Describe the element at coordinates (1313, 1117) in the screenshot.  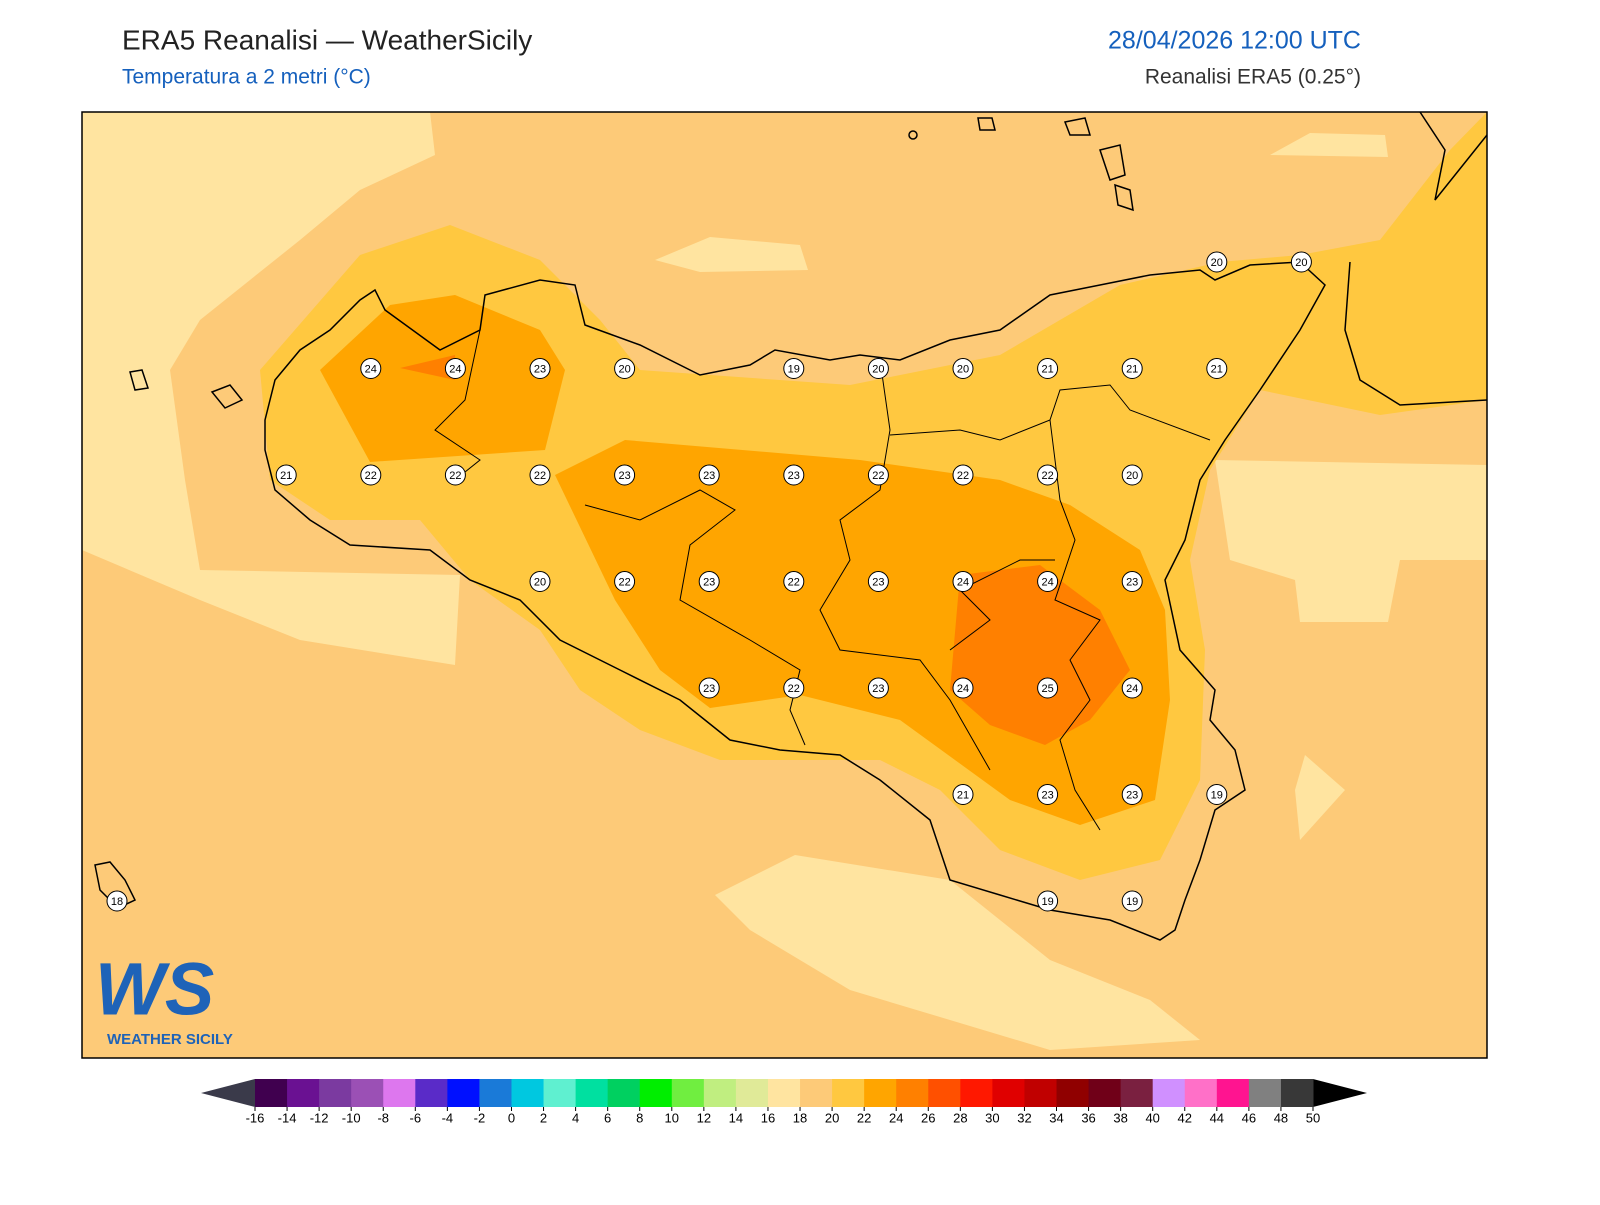
I see `colorbar-tick-label: 50` at that location.